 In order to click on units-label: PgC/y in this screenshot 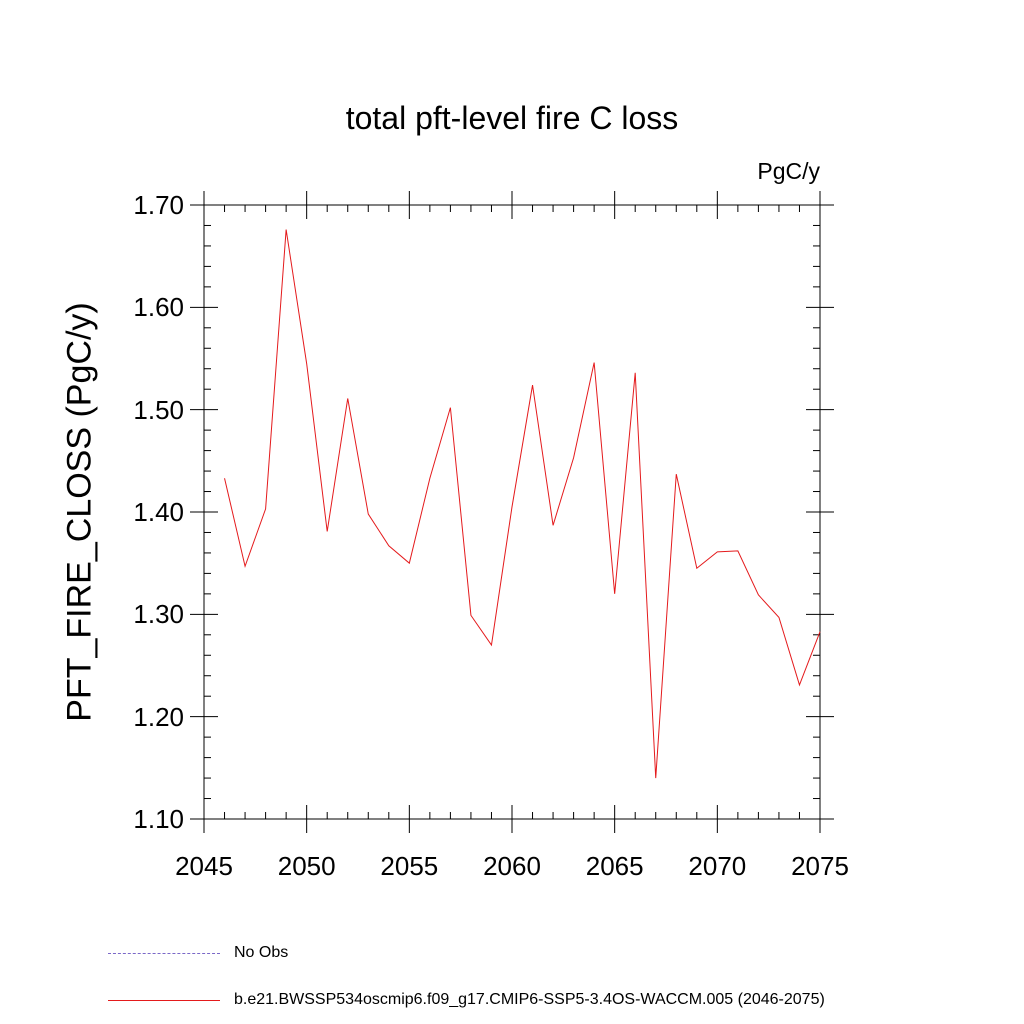, I will do `click(788, 171)`.